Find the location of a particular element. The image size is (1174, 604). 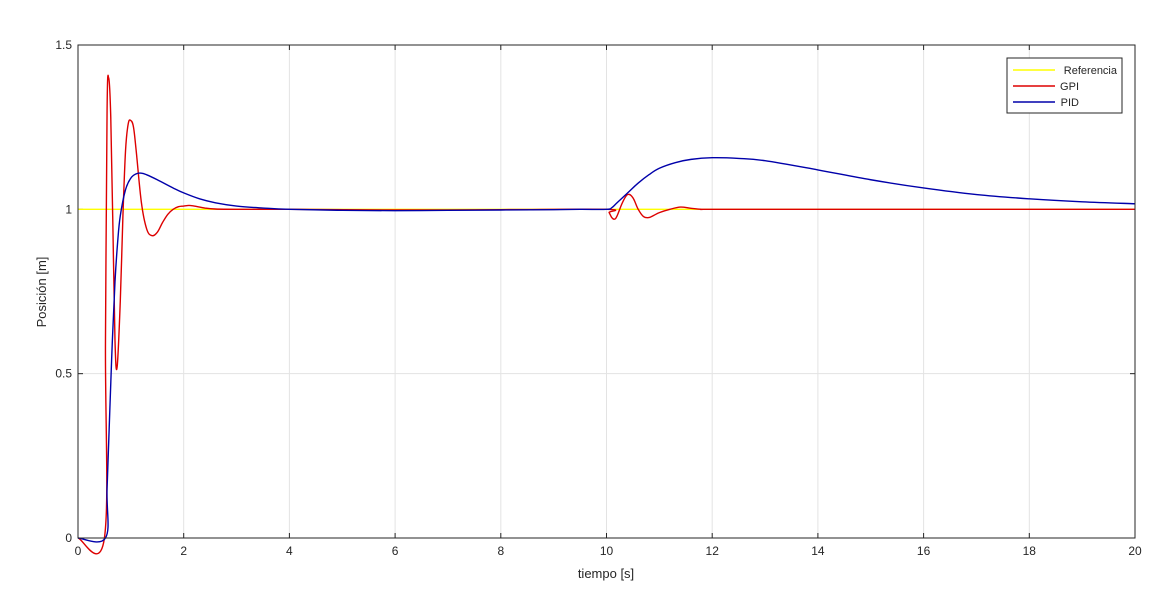

y-tick-label: 1.5 is located at coordinates (63, 45).